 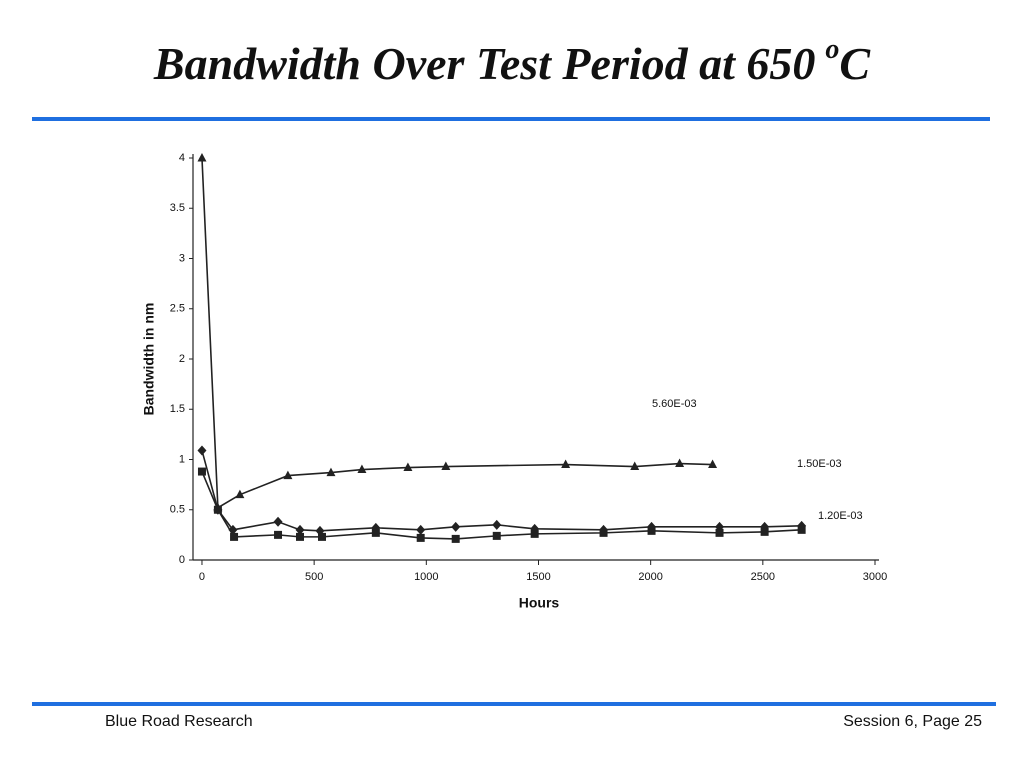 What do you see at coordinates (182, 258) in the screenshot?
I see `y-tick-label: 3` at bounding box center [182, 258].